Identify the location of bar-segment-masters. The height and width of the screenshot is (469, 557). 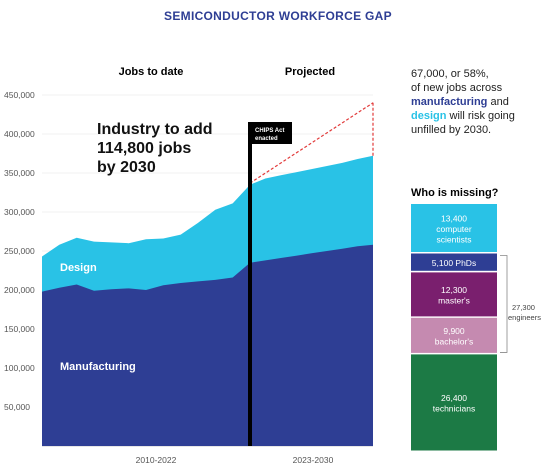
(454, 294).